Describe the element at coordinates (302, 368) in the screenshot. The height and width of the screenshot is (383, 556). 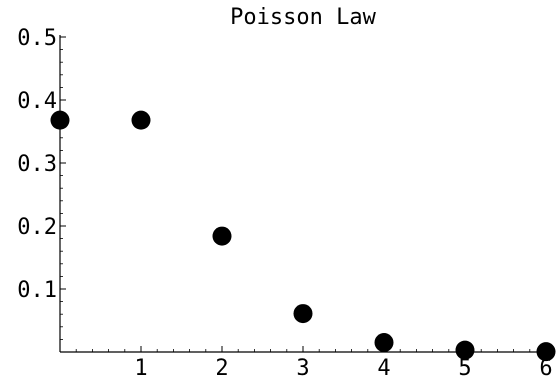
I see `x-tick-label: 3` at that location.